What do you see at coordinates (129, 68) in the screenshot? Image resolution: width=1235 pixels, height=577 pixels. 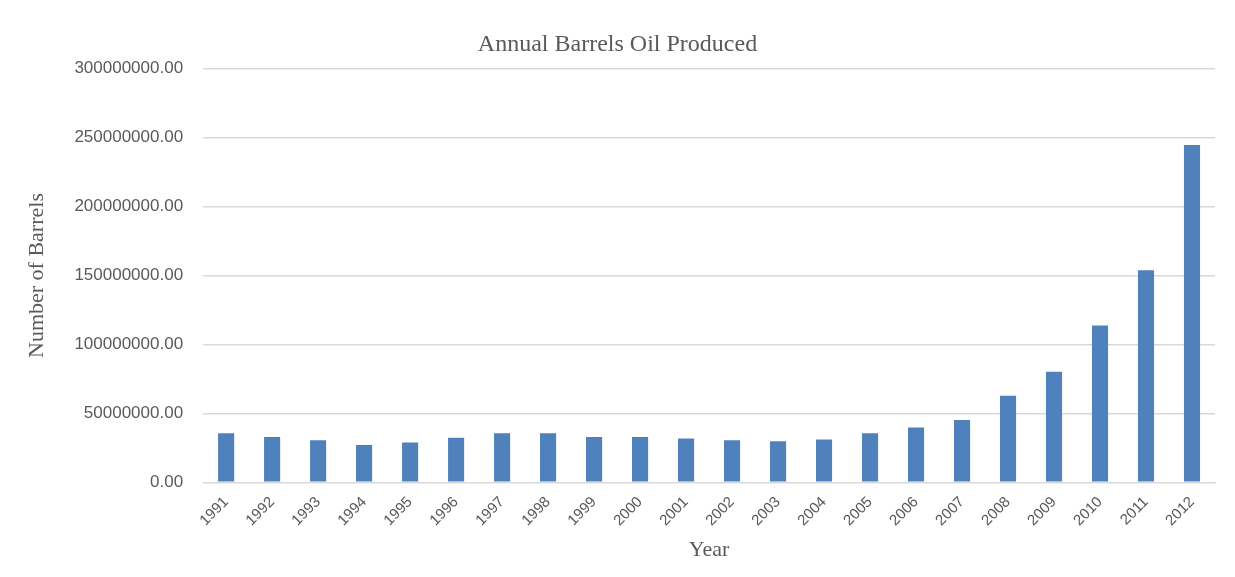 I see `y-tick-label: 300000000.00` at bounding box center [129, 68].